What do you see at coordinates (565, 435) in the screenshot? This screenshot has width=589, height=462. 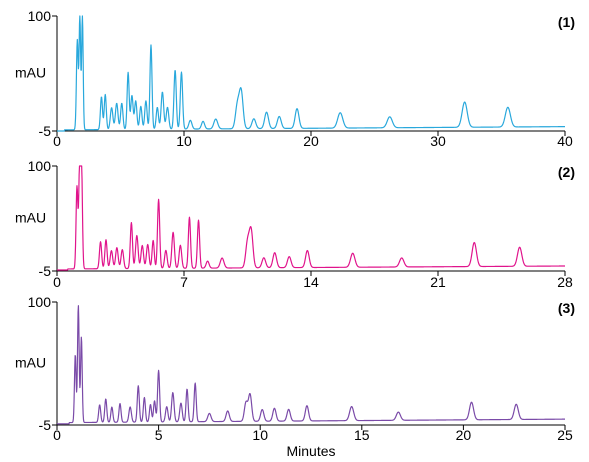 I see `x-tick-label: 25` at bounding box center [565, 435].